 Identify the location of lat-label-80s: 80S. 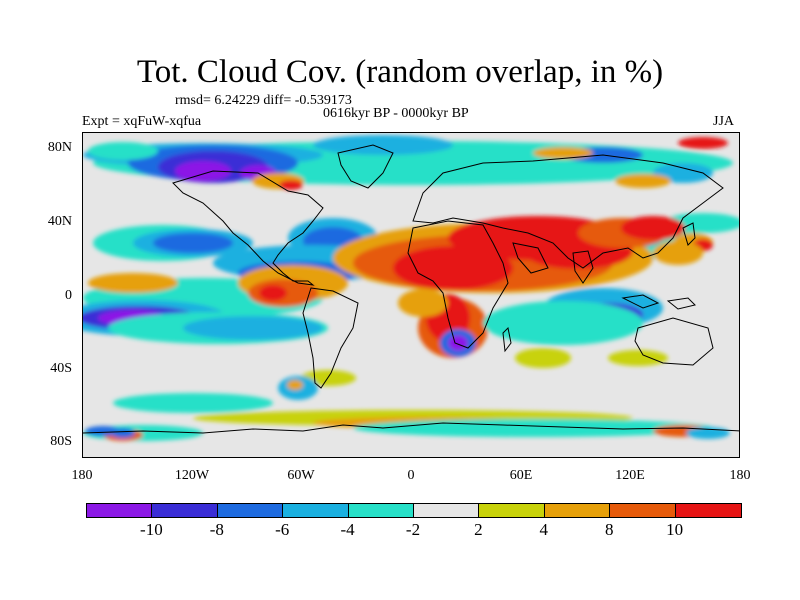
(61, 441).